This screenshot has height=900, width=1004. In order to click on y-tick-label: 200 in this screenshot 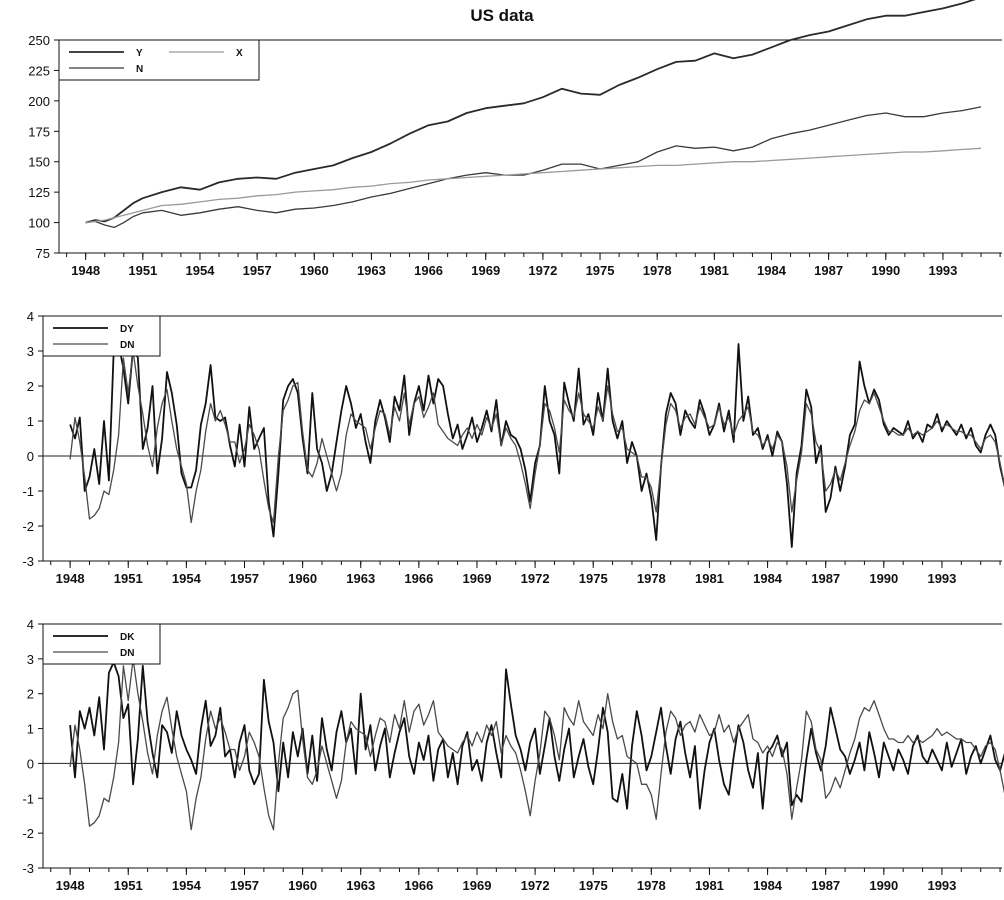, I will do `click(39, 101)`.